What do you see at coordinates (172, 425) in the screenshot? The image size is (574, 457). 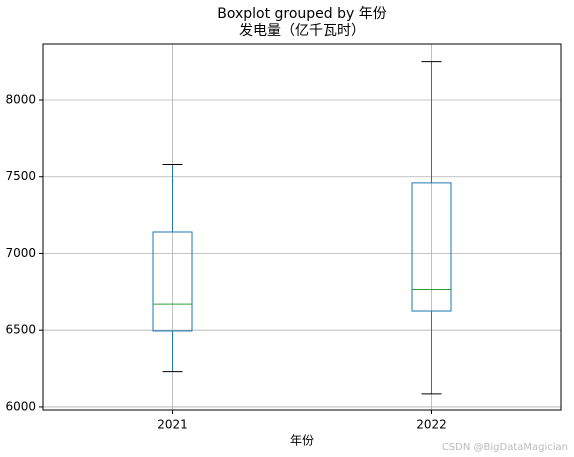 I see `x-tick-label: 2021` at bounding box center [172, 425].